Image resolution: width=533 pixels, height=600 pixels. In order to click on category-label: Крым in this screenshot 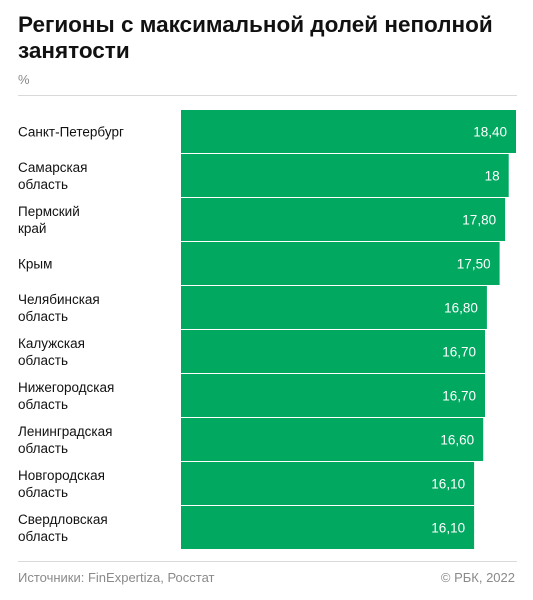, I will do `click(35, 264)`.